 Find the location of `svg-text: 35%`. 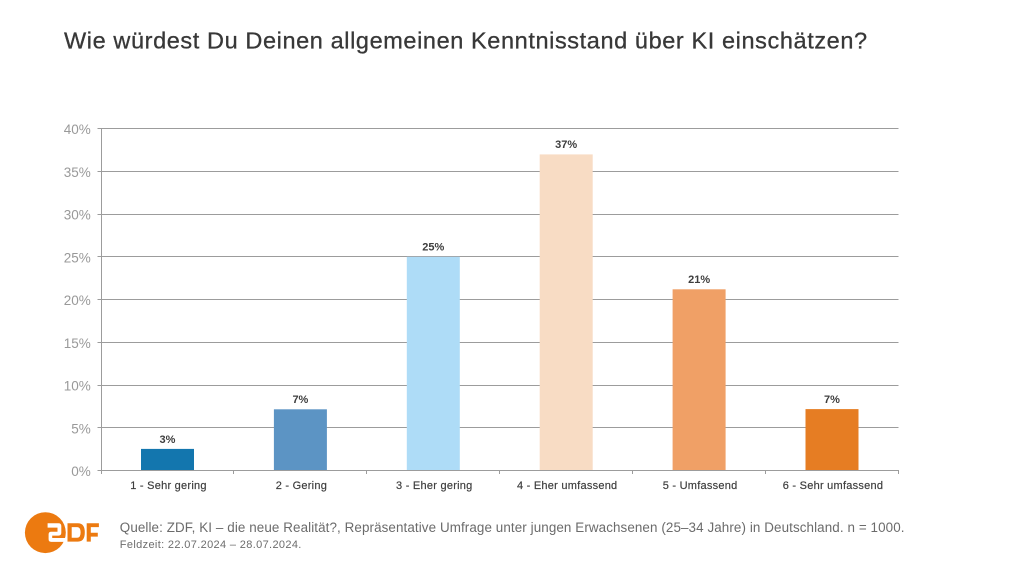

svg-text: 35% is located at coordinates (77, 172).